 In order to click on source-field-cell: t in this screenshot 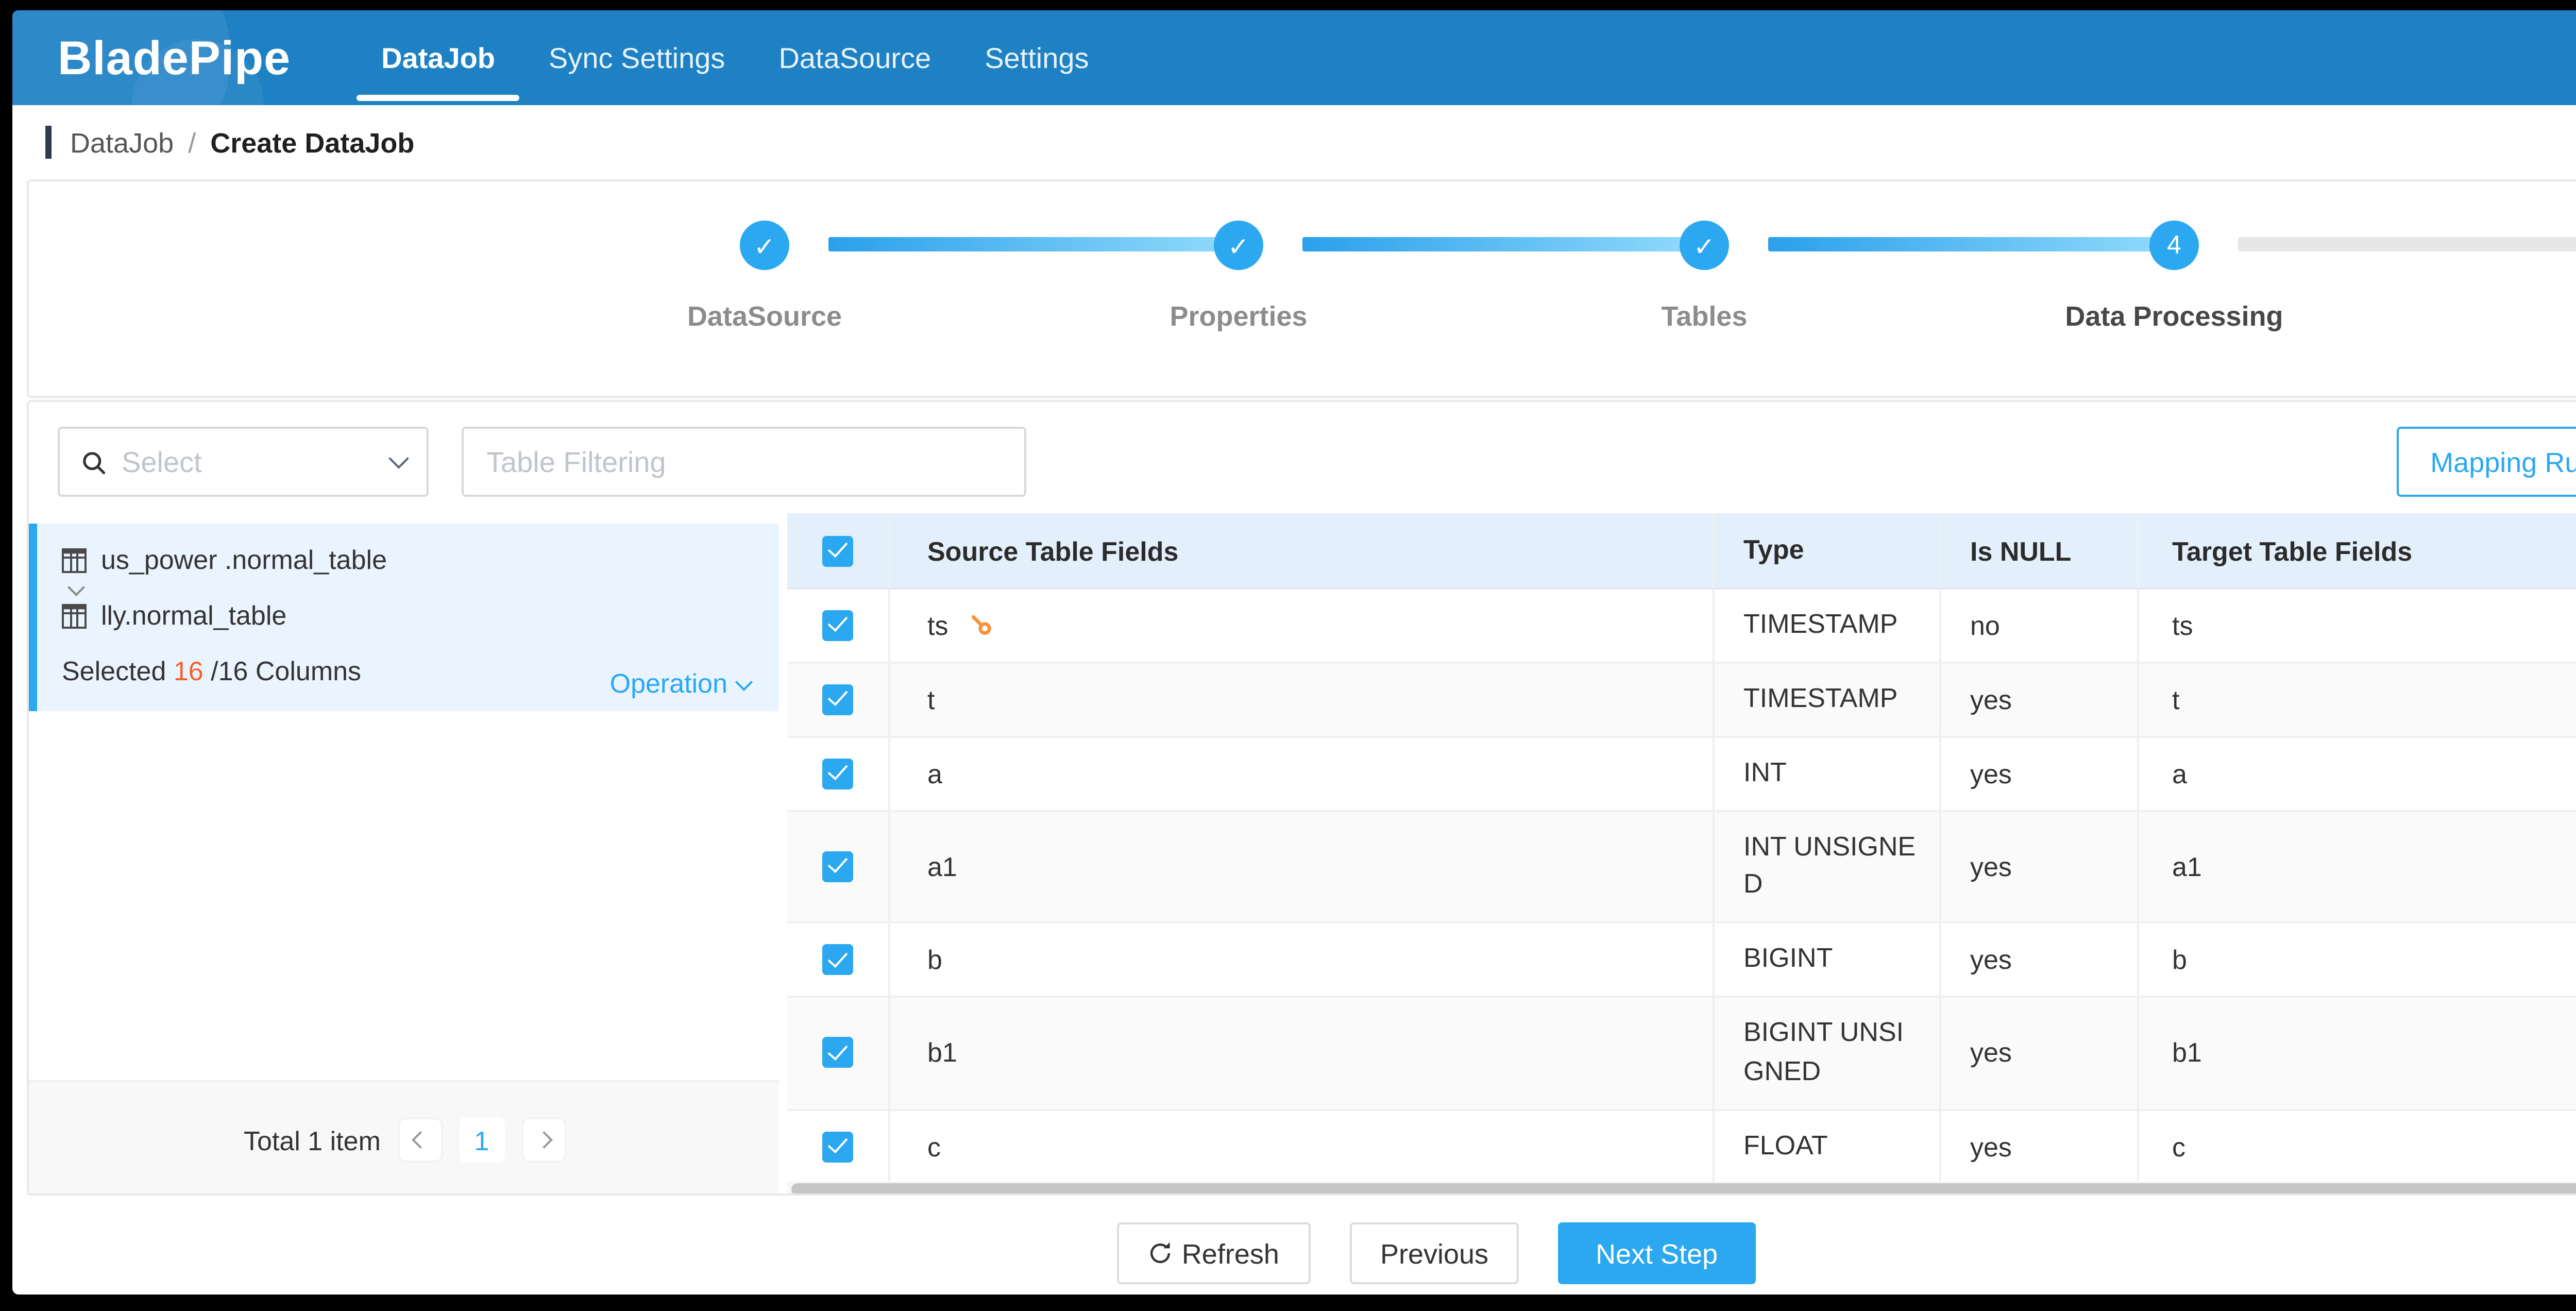, I will do `click(1302, 699)`.